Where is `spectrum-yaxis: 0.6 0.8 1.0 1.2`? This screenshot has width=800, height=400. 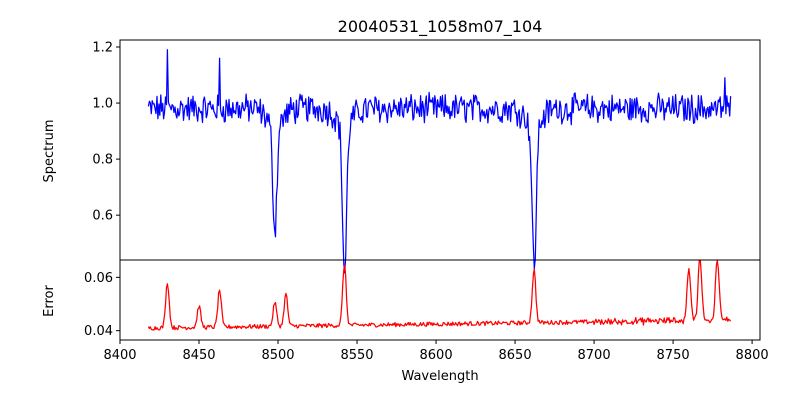
spectrum-yaxis: 0.6 0.8 1.0 1.2 is located at coordinates (106, 132).